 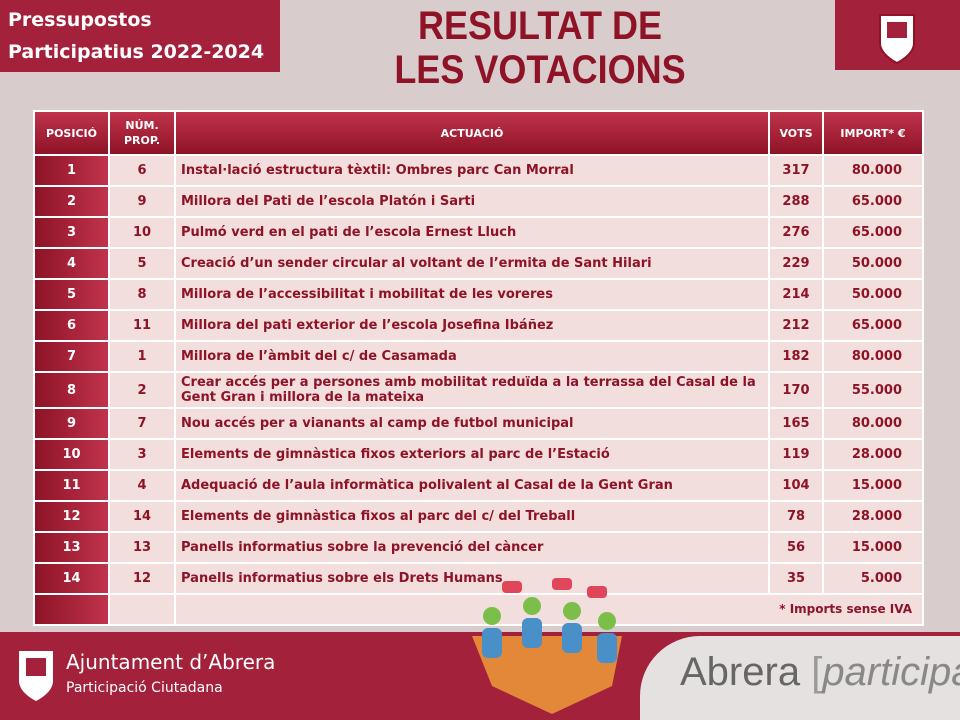 What do you see at coordinates (71, 547) in the screenshot?
I see `position-cell: 13` at bounding box center [71, 547].